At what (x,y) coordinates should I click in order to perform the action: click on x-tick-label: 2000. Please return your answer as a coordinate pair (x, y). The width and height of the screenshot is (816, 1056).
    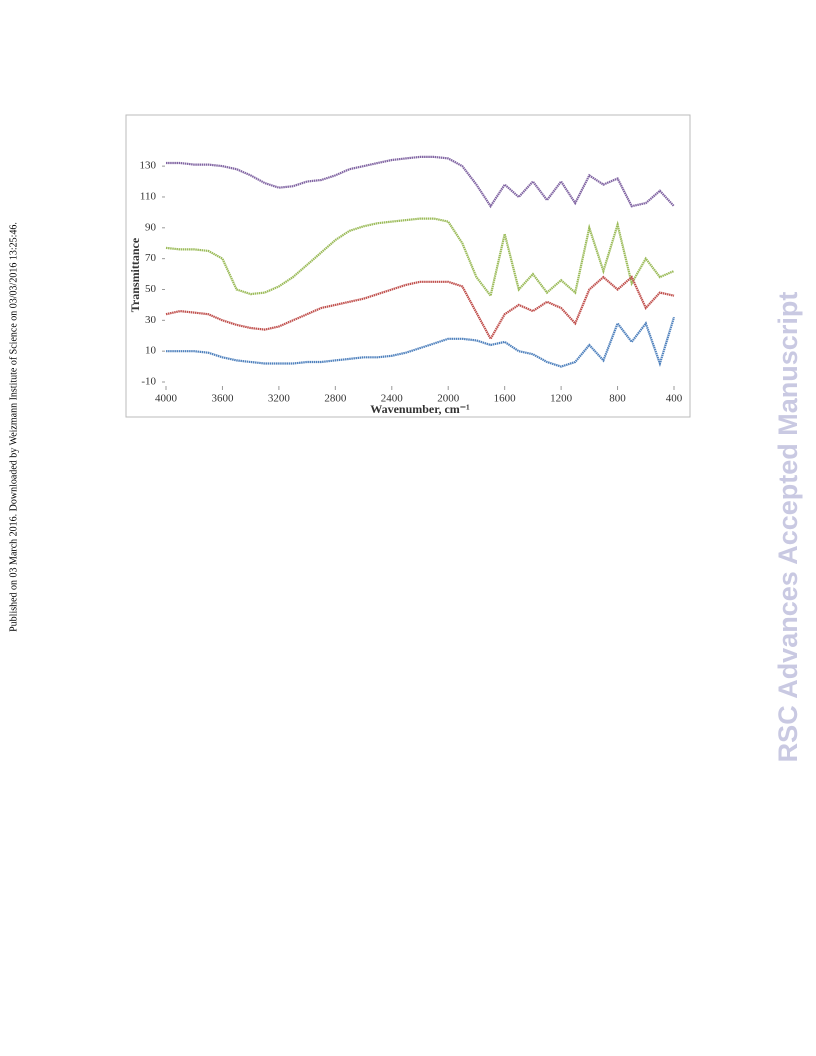
    Looking at the image, I should click on (448, 399).